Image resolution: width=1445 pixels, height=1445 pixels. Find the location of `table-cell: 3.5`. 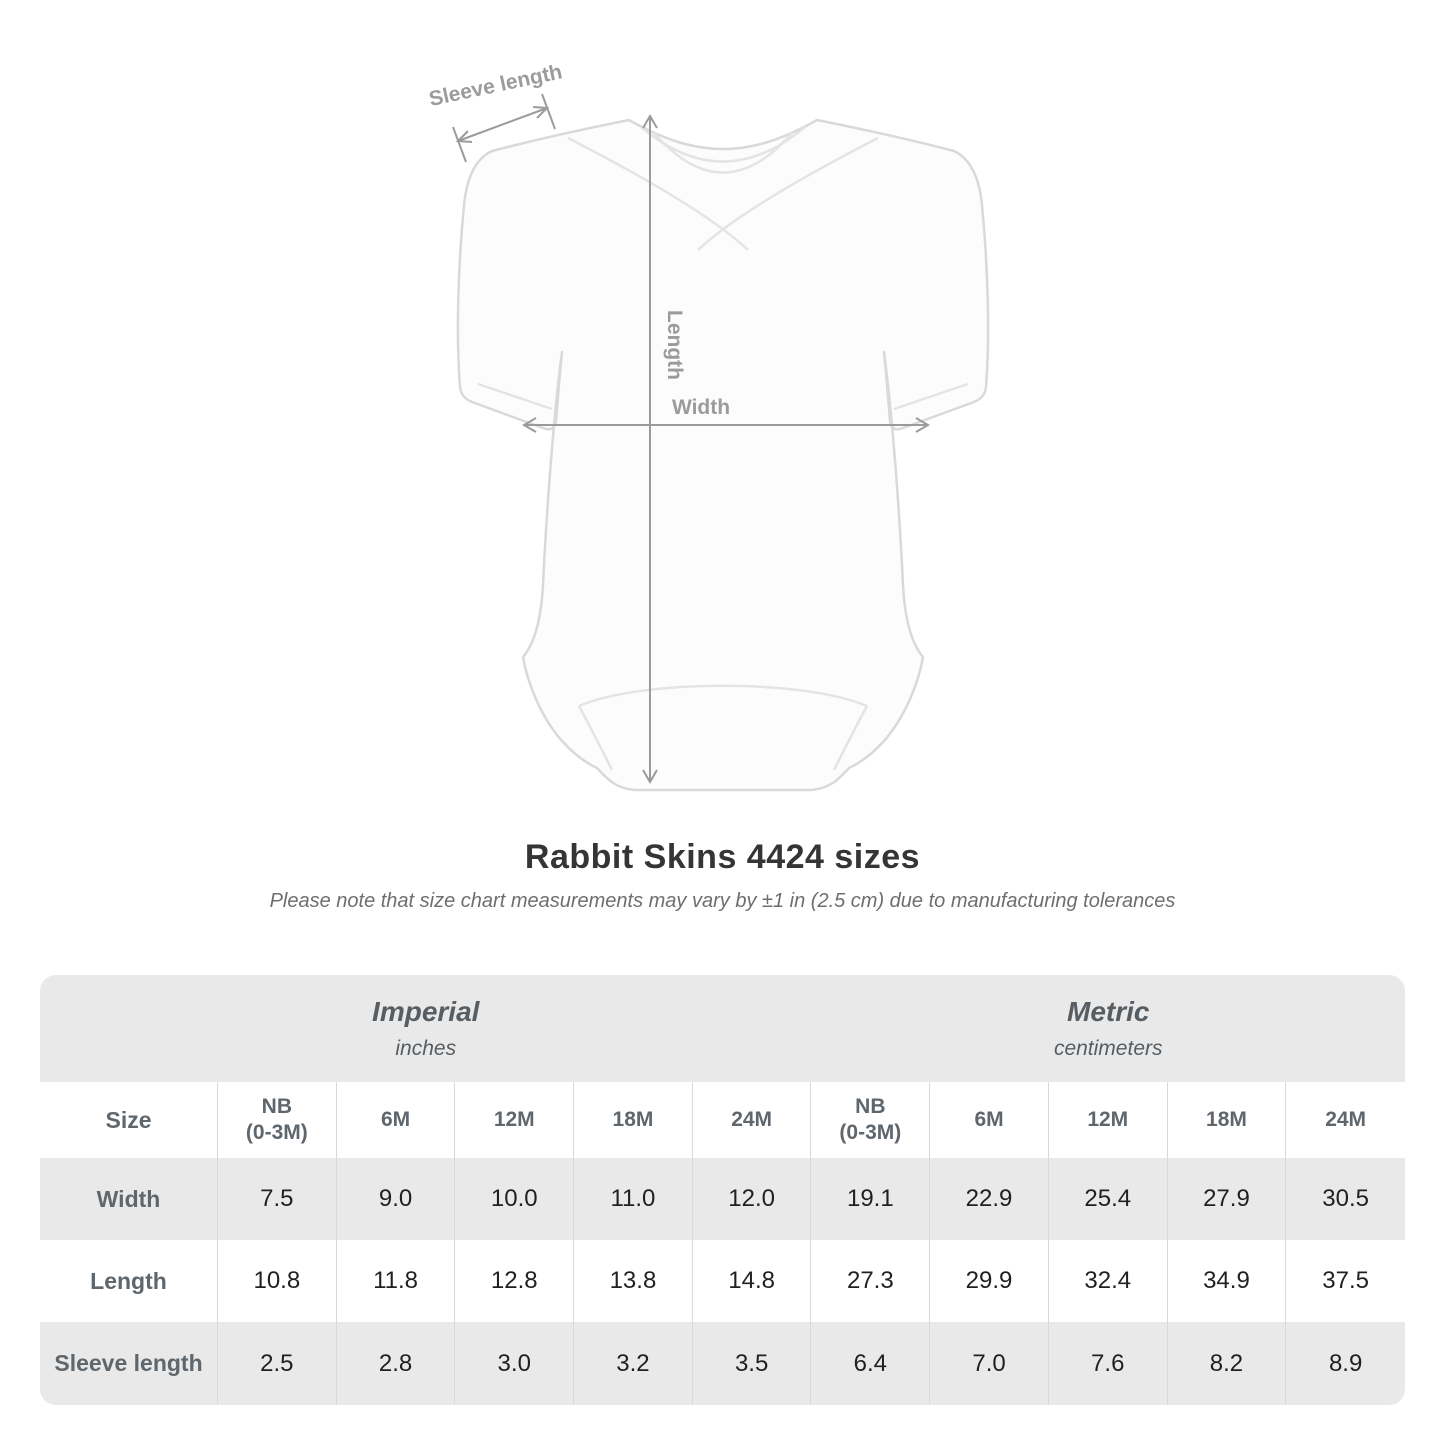

table-cell: 3.5 is located at coordinates (752, 1363).